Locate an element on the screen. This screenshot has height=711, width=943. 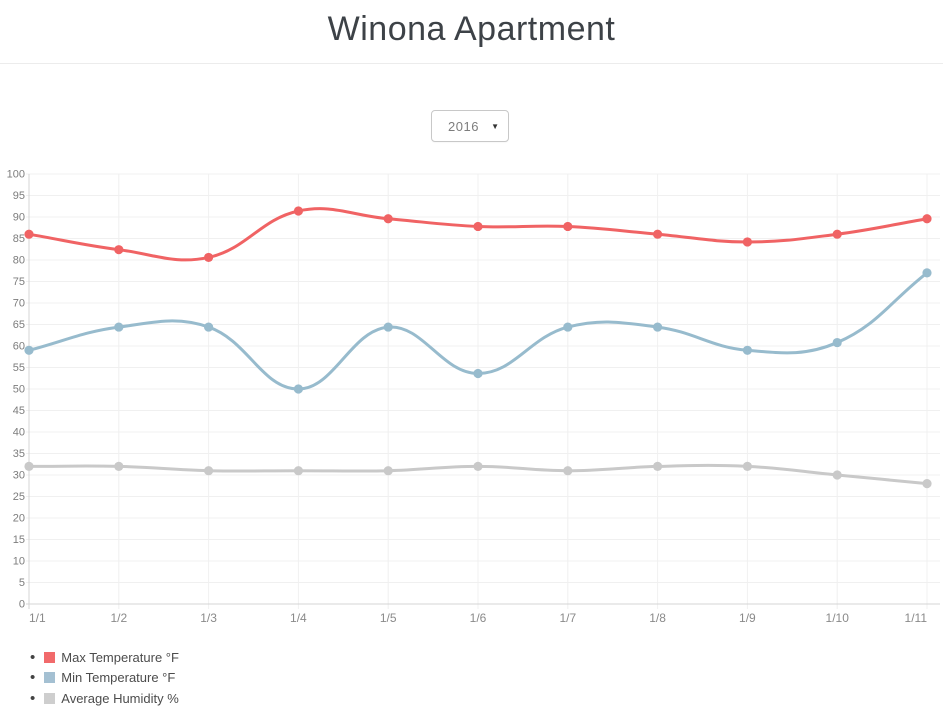
year-select: 2016 ▼ is located at coordinates (470, 126).